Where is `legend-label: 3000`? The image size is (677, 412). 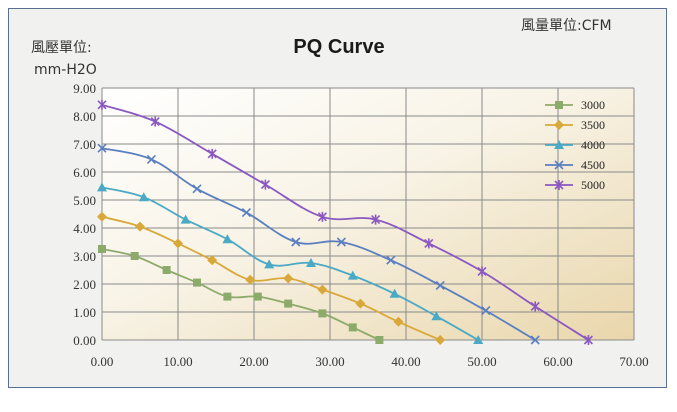
legend-label: 3000 is located at coordinates (593, 105).